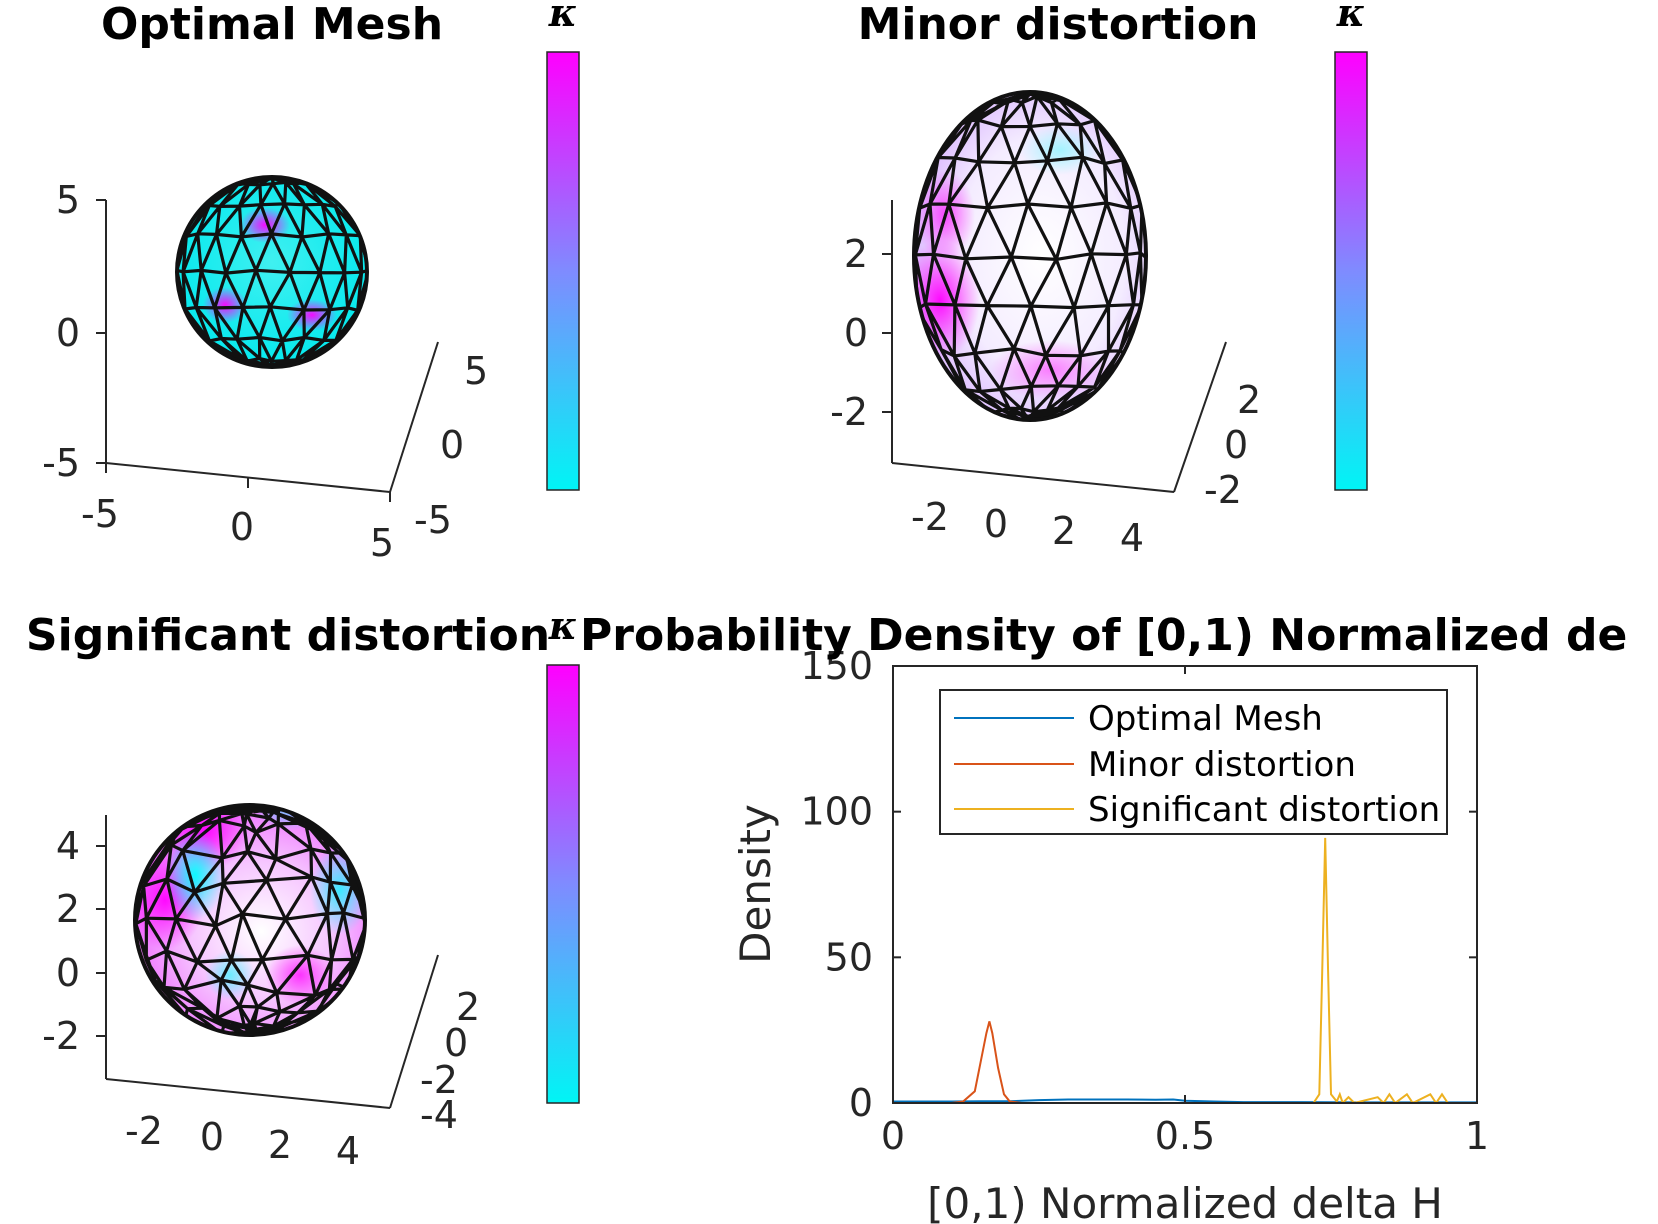 The height and width of the screenshot is (1224, 1658). Describe the element at coordinates (1249, 400) in the screenshot. I see `panel2-y-tick: 2` at that location.